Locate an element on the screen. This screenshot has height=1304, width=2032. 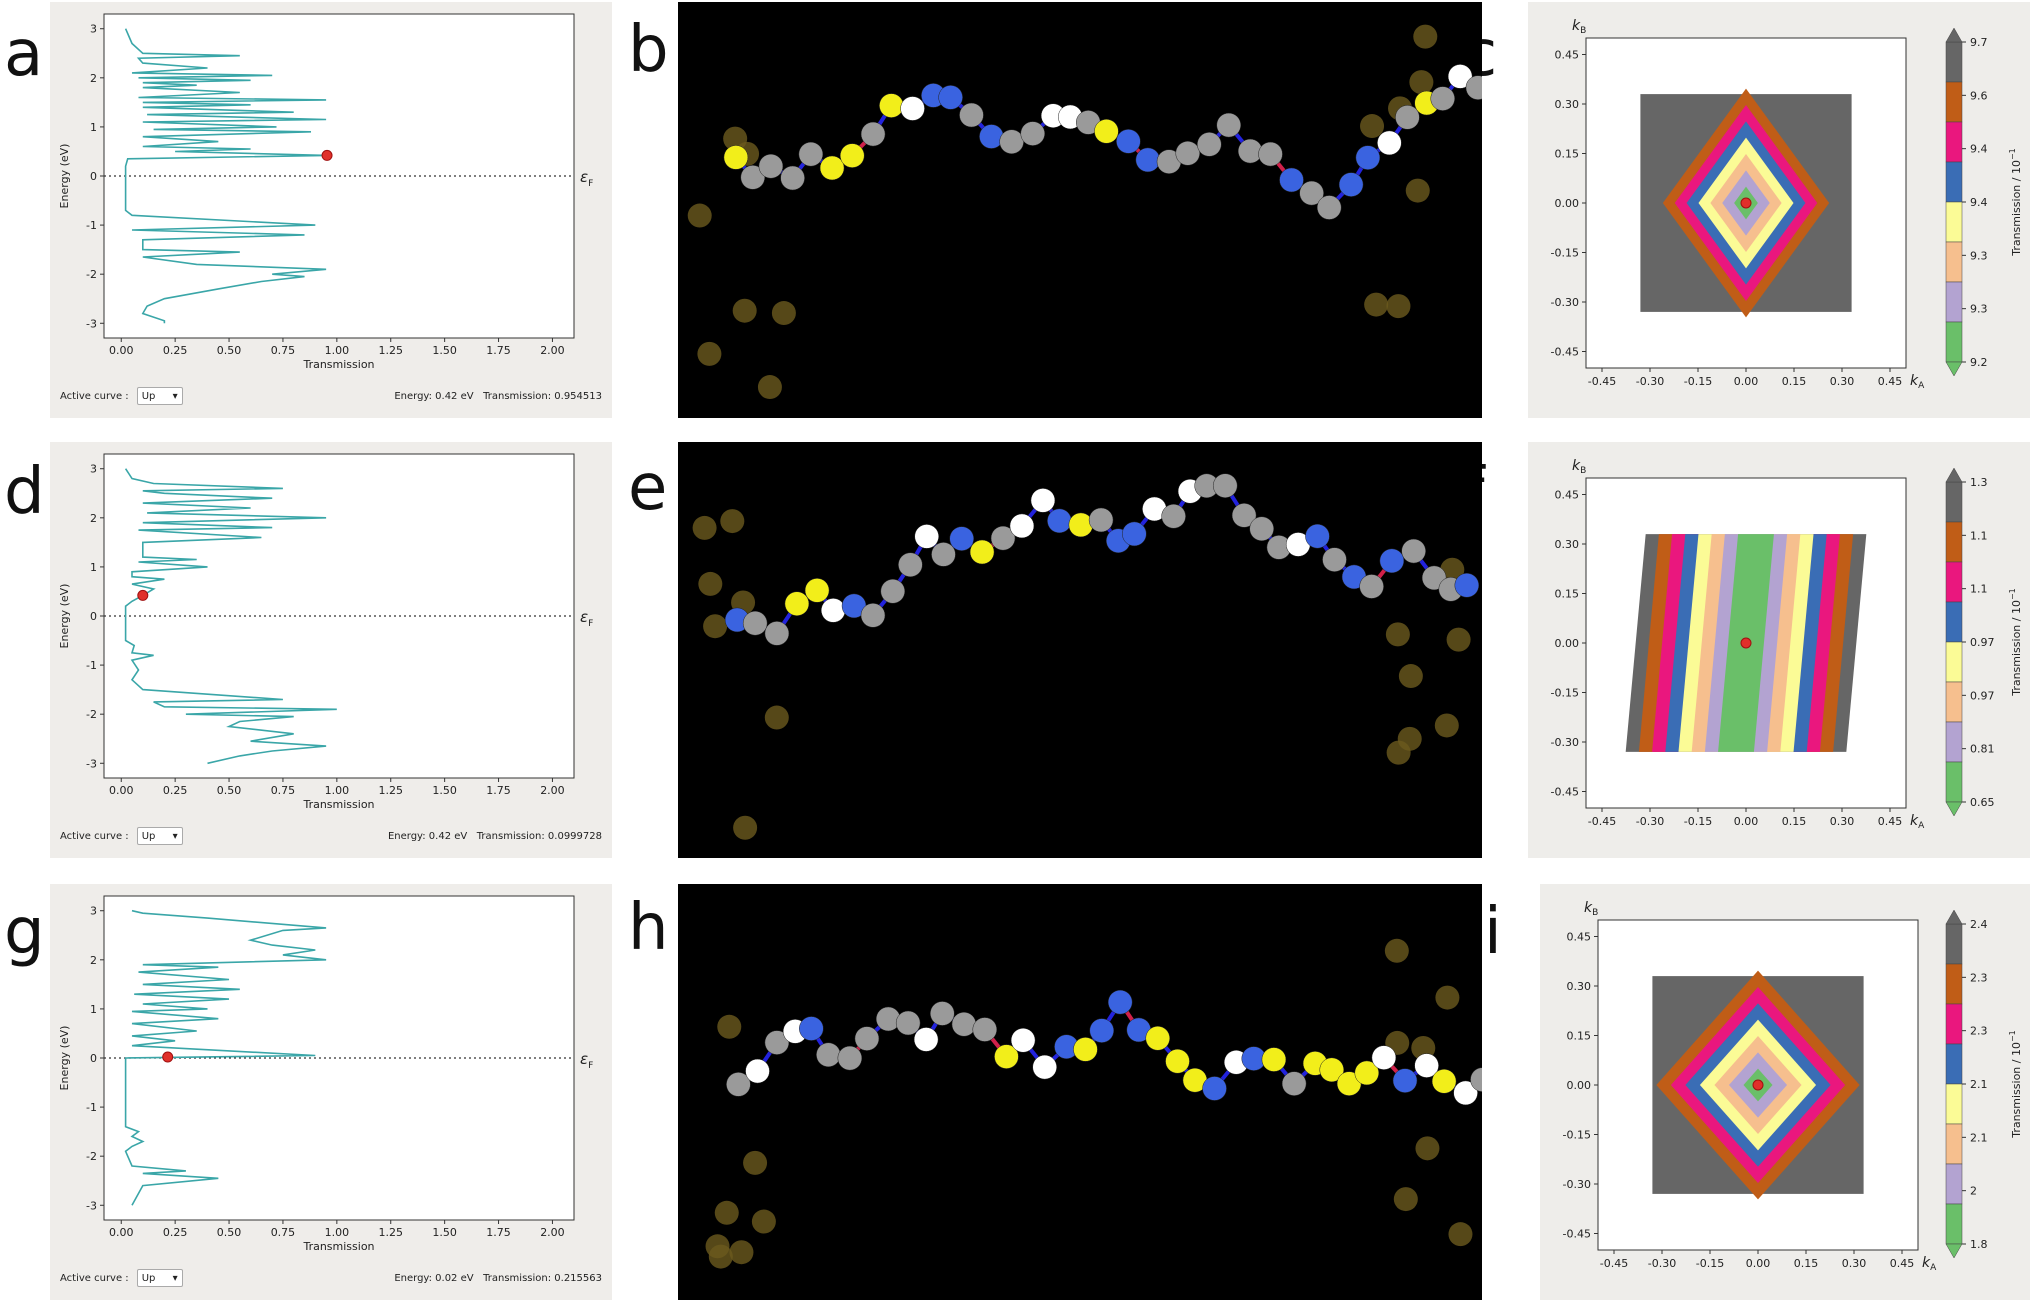
status-readout: Energy: 0.42 eV Transmission: 0.954513 is located at coordinates (498, 396).